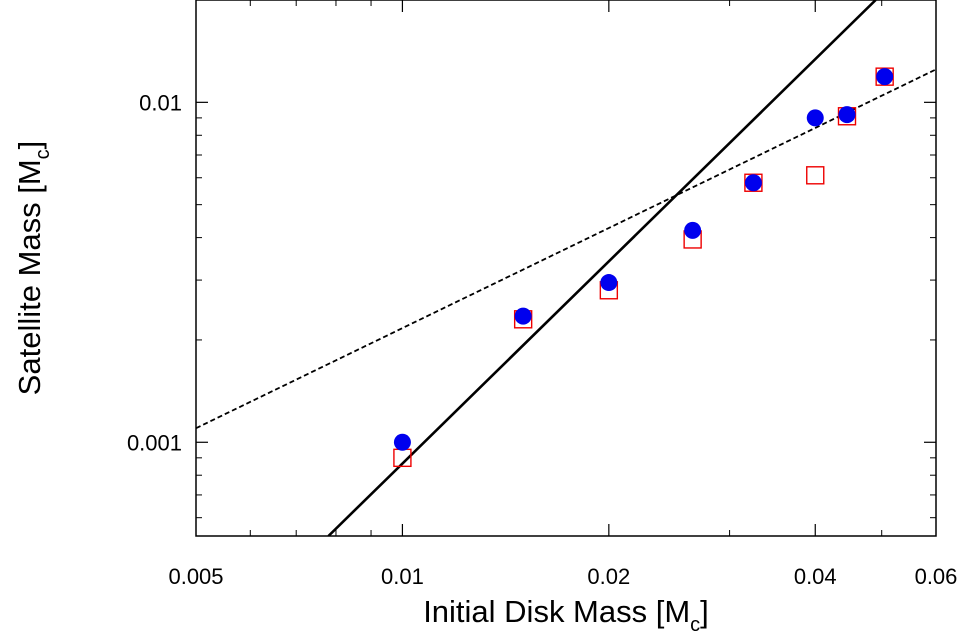  Describe the element at coordinates (566, 615) in the screenshot. I see `x-axis-label: Initial Disk Mass [Mc]` at that location.